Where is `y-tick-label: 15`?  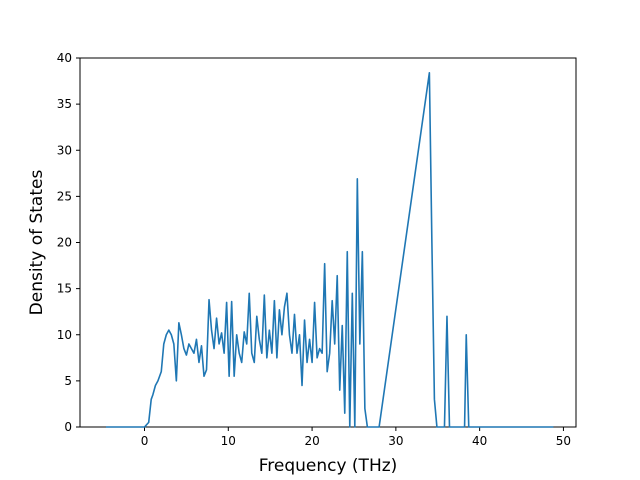 y-tick-label: 15 is located at coordinates (64, 289).